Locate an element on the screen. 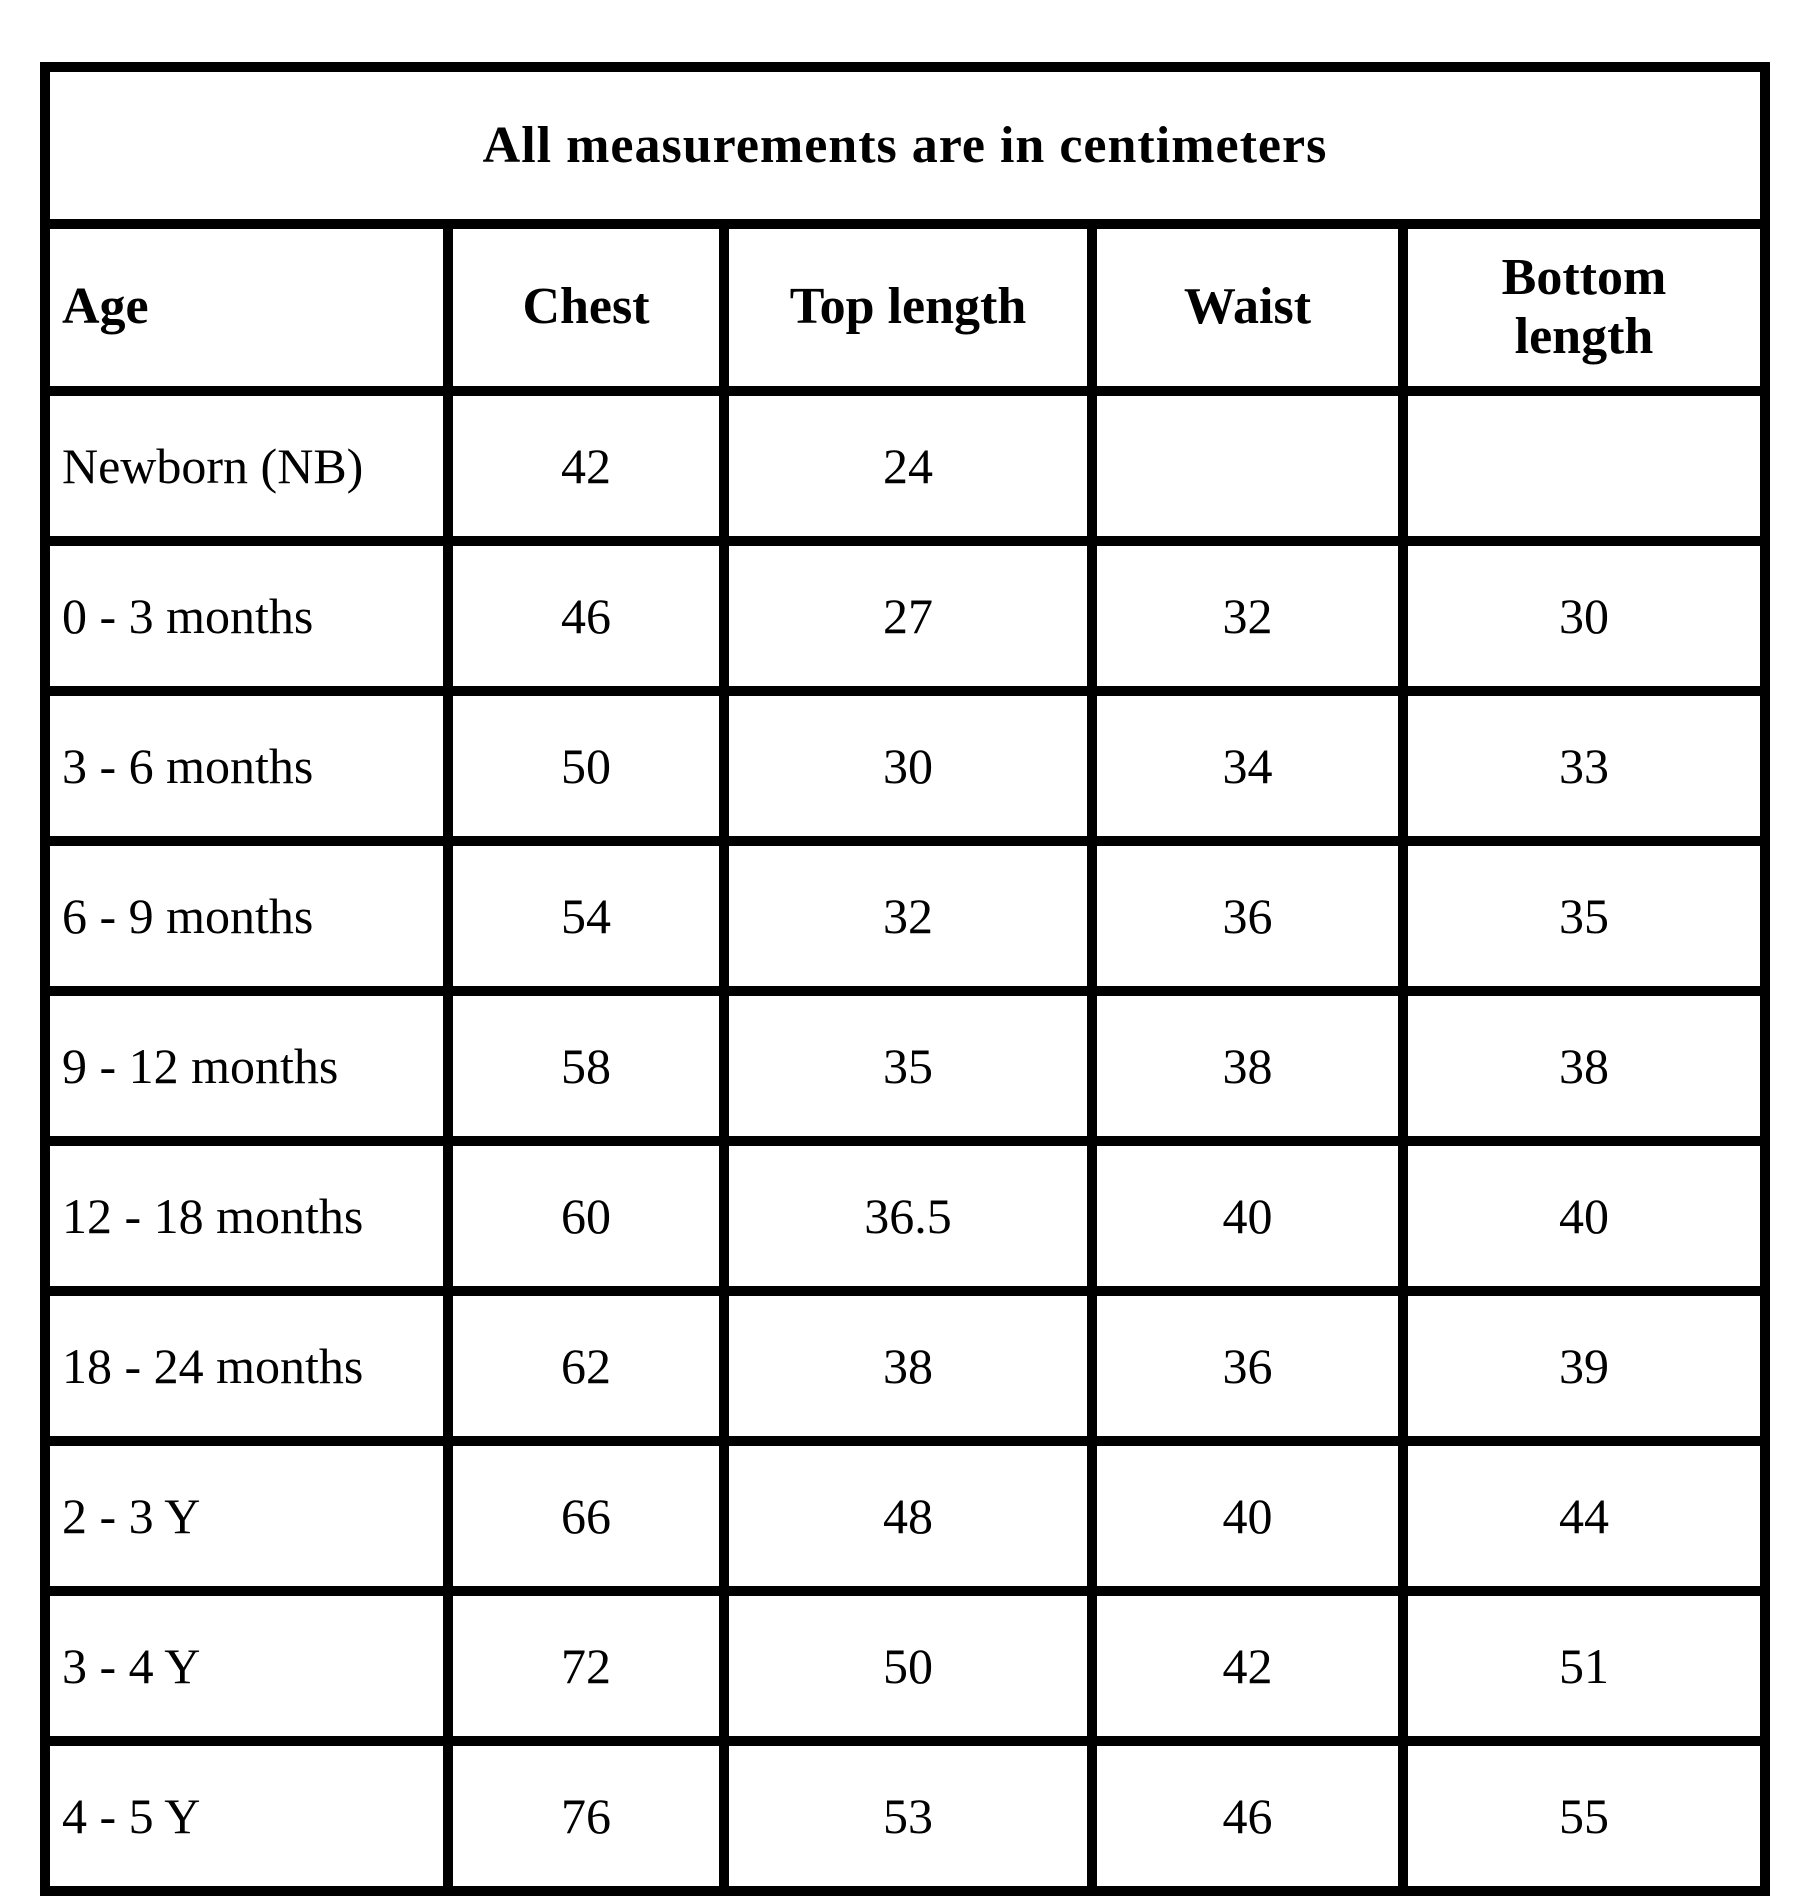 The image size is (1800, 1896). top-length-cell: 36.5 is located at coordinates (908, 1216).